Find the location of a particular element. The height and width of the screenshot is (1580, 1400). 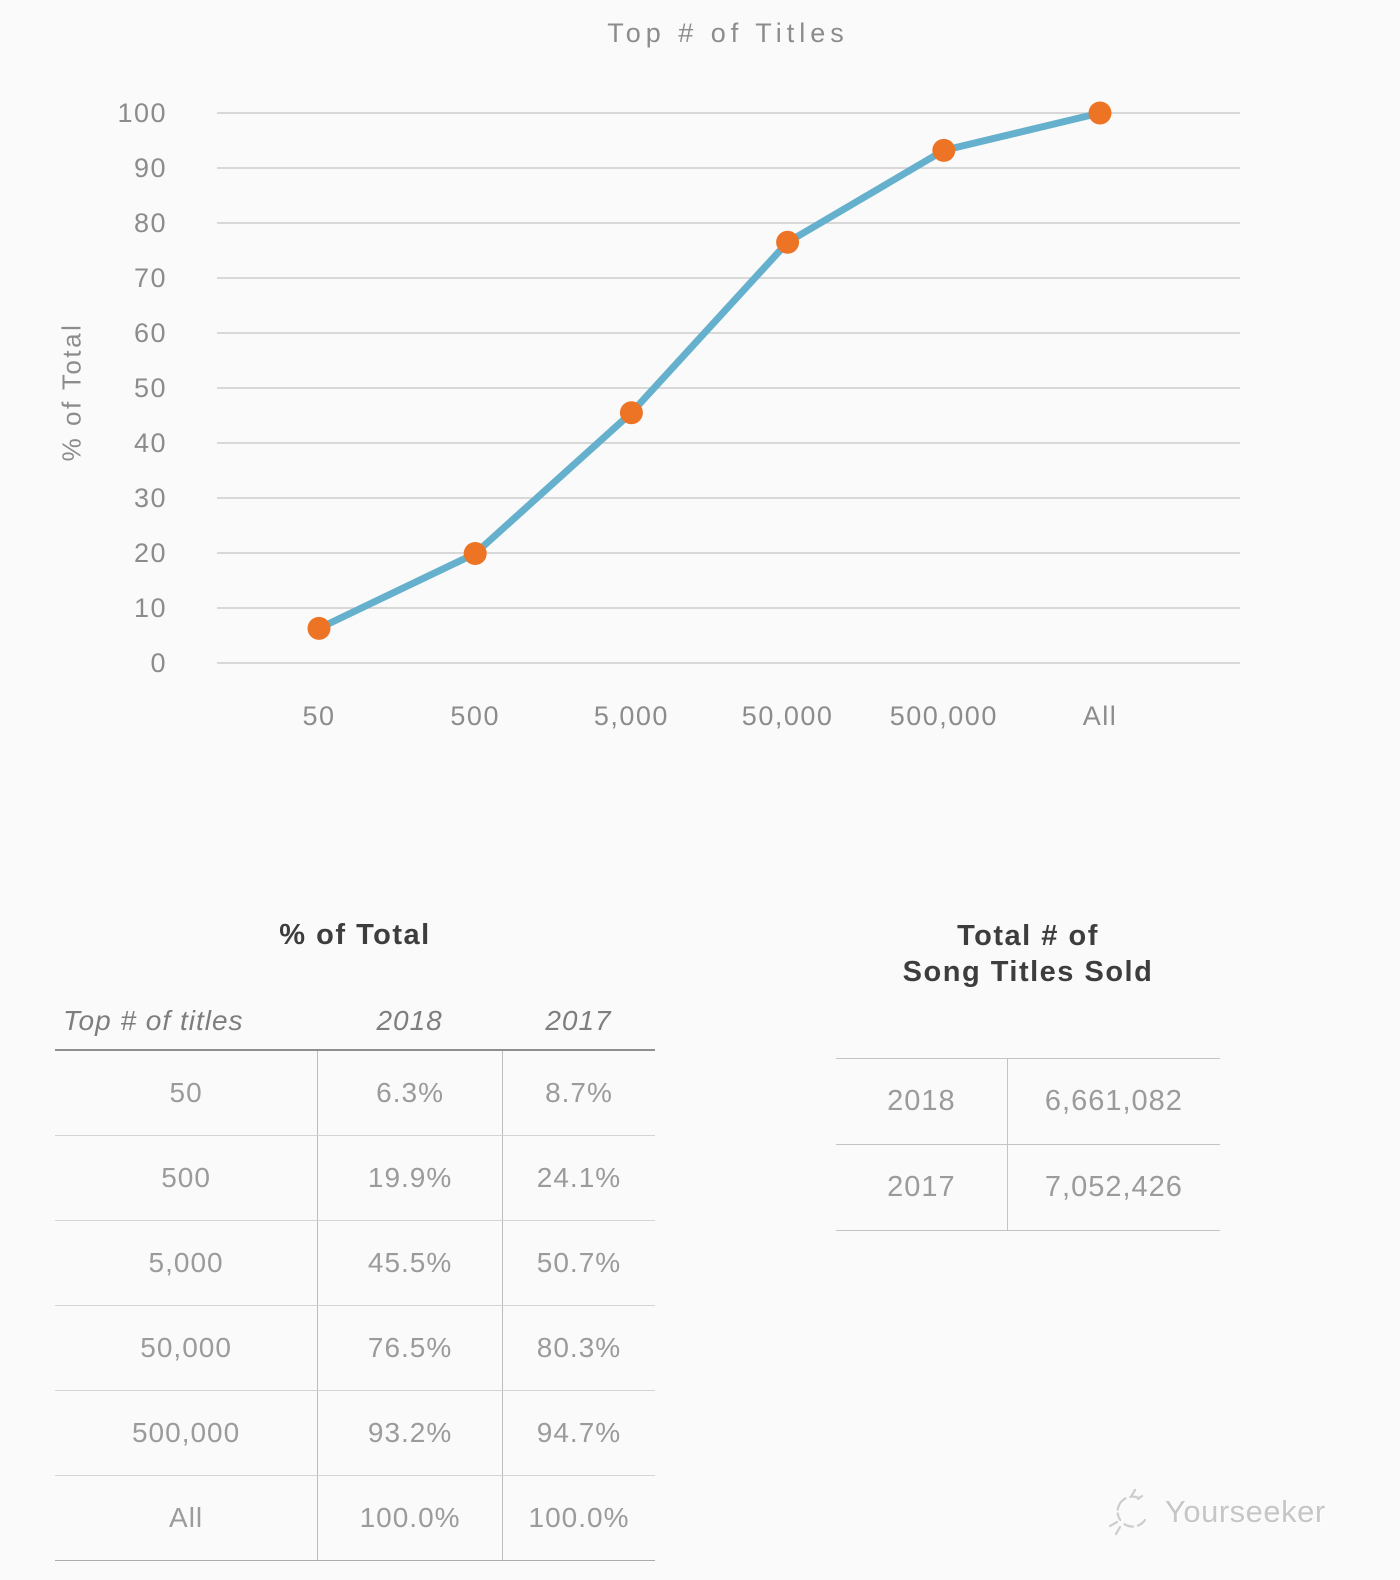

table-cell: 94.7% is located at coordinates (578, 1433).